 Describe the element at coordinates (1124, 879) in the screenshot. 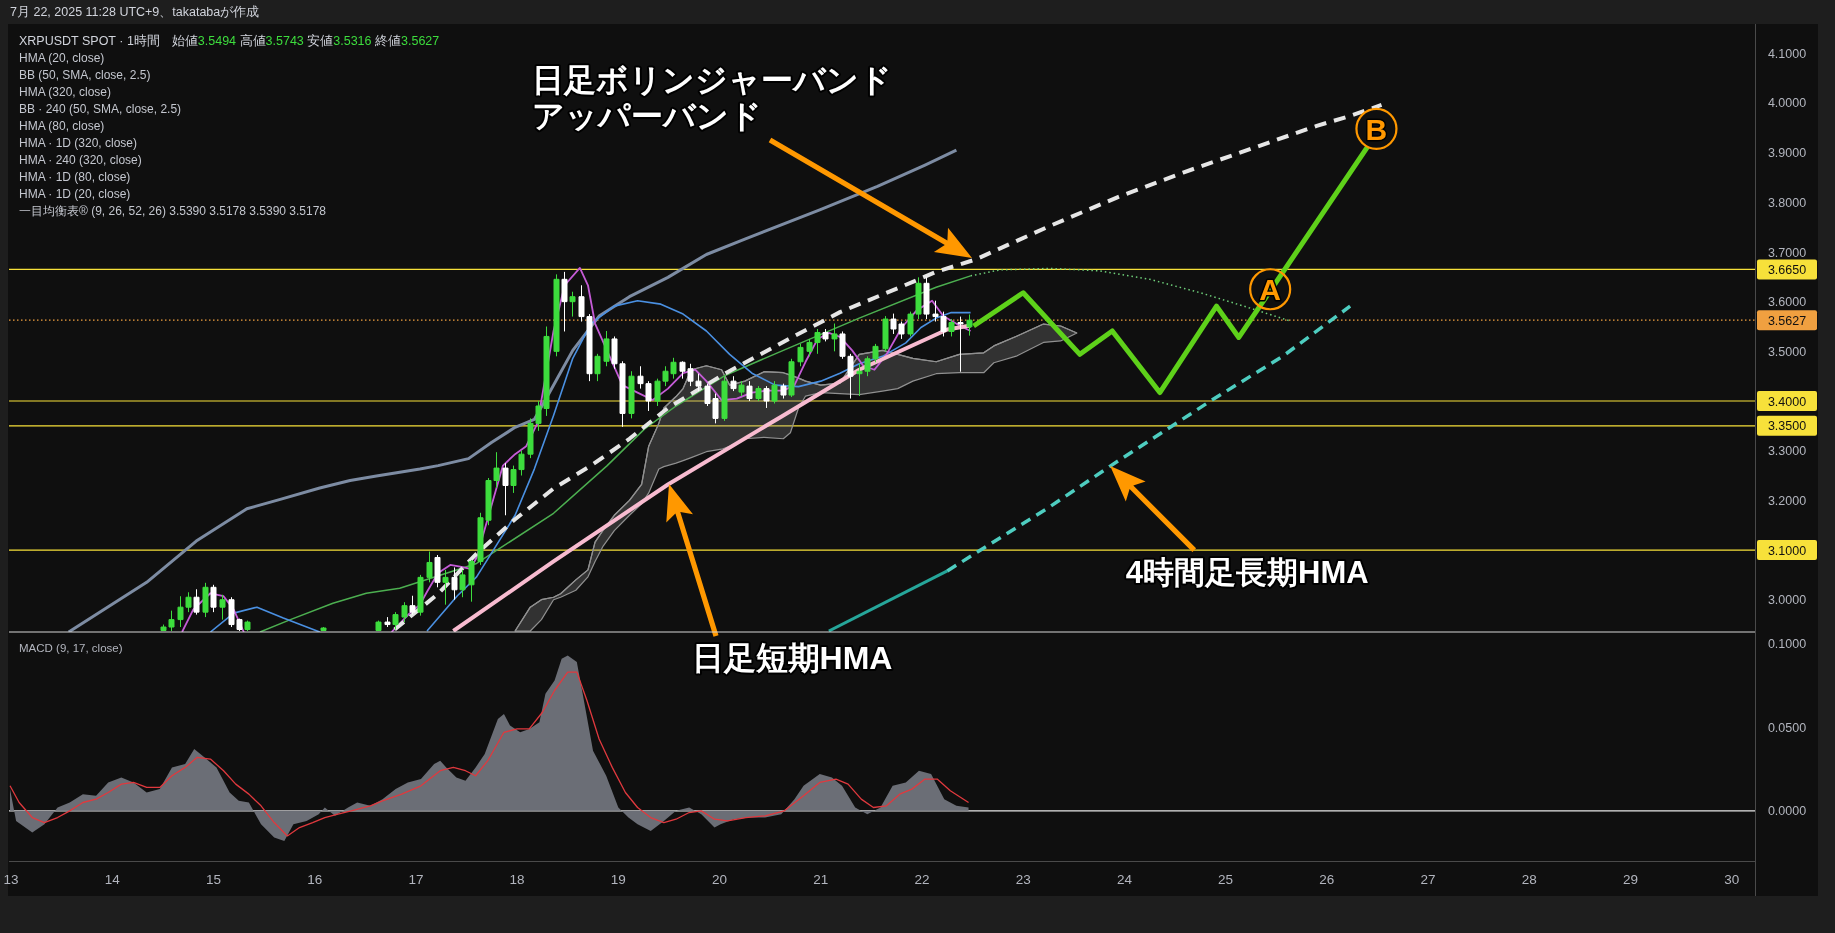

I see `x-tick-label: 24` at that location.